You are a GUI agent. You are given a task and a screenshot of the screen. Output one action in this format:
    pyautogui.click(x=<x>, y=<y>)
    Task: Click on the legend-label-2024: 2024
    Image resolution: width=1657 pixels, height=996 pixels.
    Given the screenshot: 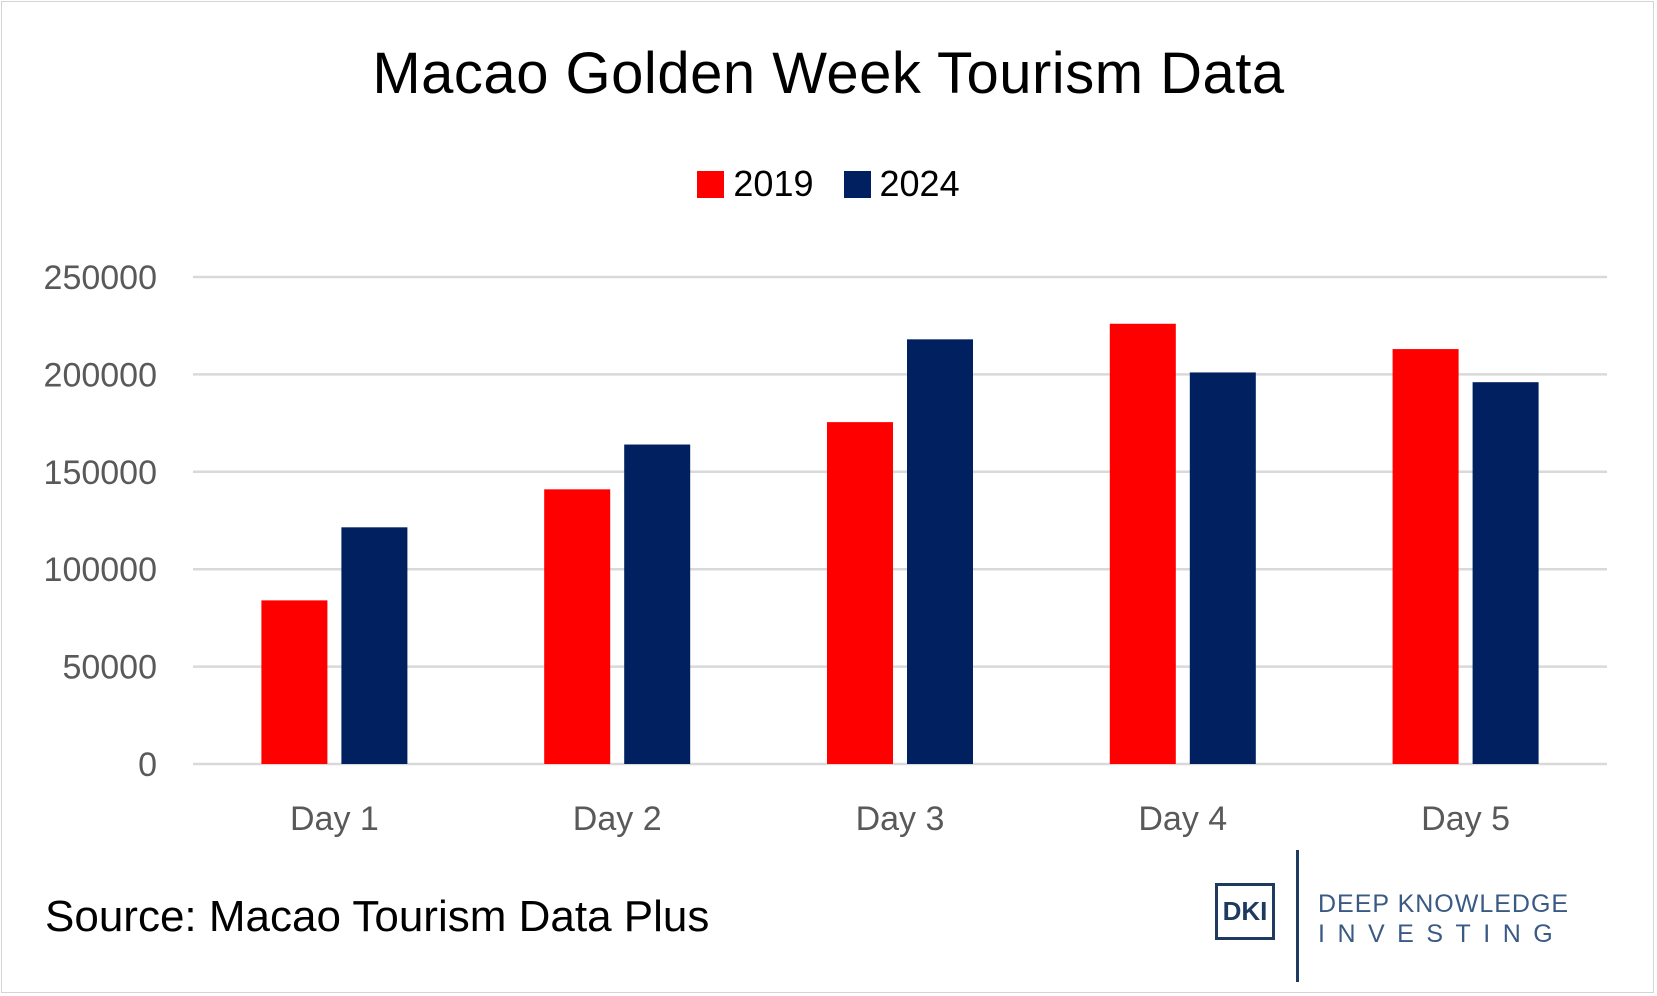 What is the action you would take?
    pyautogui.click(x=919, y=183)
    